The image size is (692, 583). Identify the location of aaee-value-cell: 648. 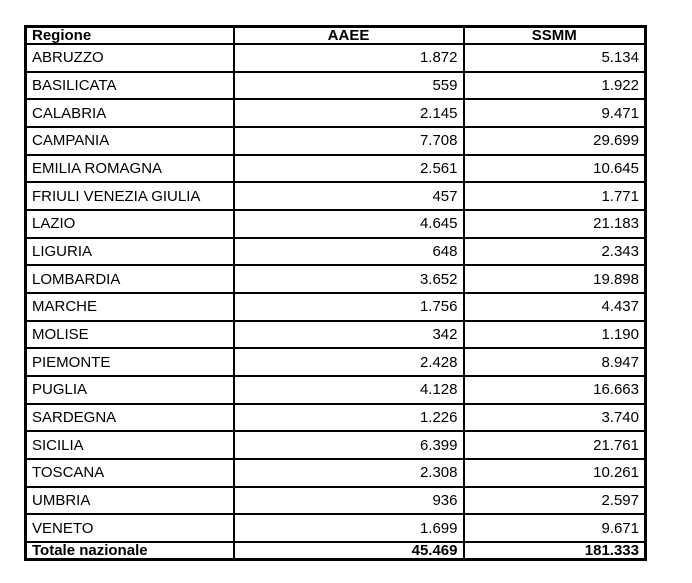
(348, 251).